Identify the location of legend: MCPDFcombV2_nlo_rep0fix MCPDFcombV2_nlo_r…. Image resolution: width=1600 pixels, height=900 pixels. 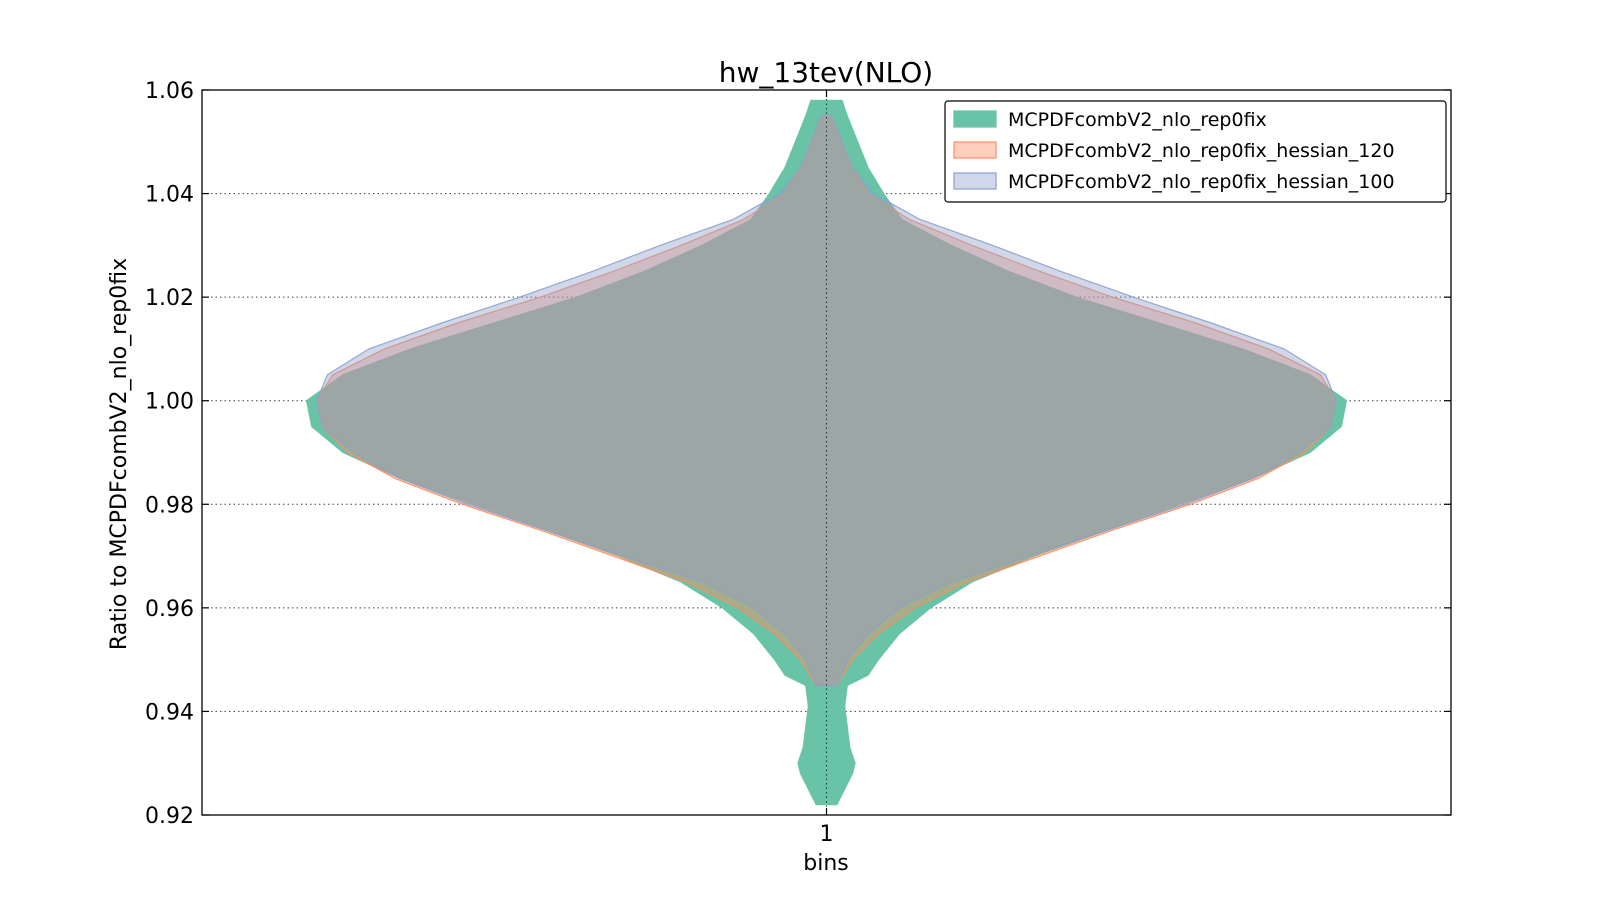
(1195, 151).